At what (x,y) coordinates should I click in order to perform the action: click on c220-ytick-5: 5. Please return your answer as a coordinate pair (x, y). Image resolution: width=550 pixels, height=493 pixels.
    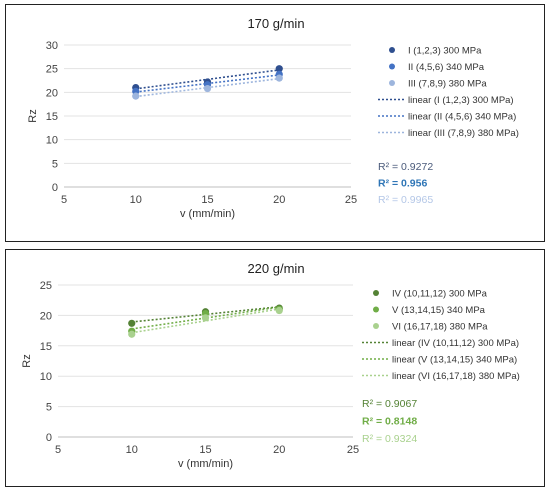
    Looking at the image, I should click on (49, 408).